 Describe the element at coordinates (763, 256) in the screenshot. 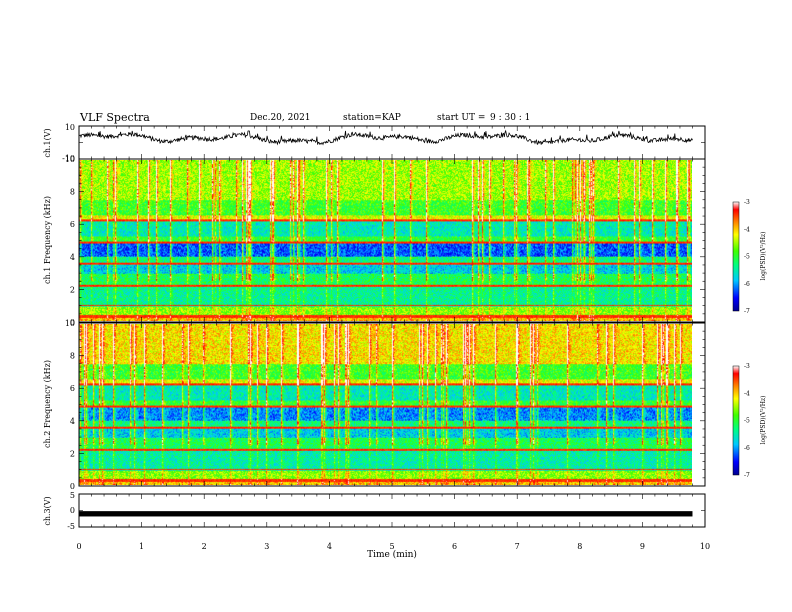

I see `ch1-colorbar-label: log(PSD)(V²/Hz)` at that location.